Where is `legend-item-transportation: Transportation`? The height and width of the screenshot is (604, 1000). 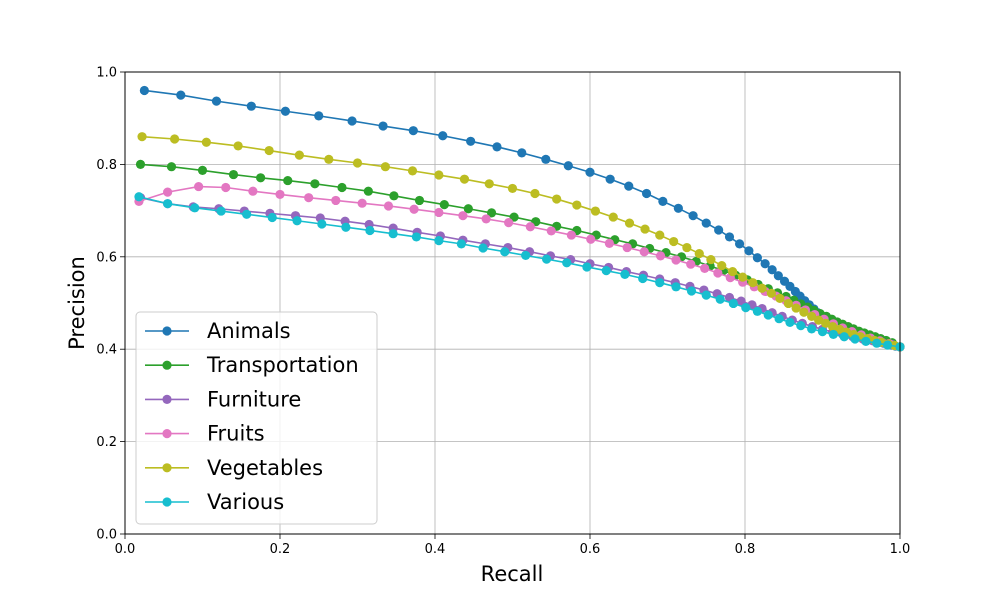 legend-item-transportation: Transportation is located at coordinates (252, 365).